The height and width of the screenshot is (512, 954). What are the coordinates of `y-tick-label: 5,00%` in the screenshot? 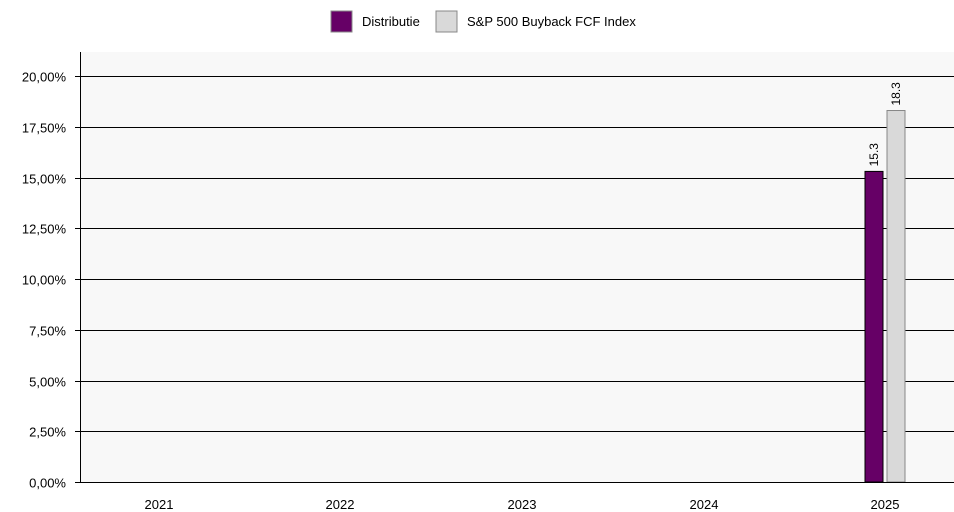 It's located at (47, 382).